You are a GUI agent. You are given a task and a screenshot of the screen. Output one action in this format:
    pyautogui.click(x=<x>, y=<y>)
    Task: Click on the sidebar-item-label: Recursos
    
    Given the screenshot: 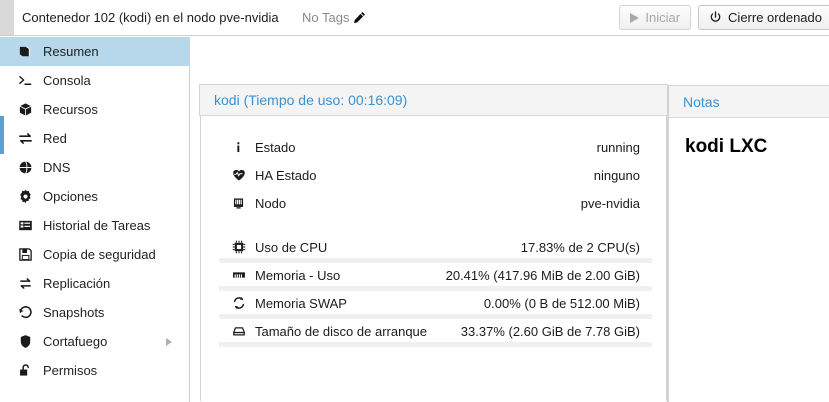 What is the action you would take?
    pyautogui.click(x=70, y=109)
    